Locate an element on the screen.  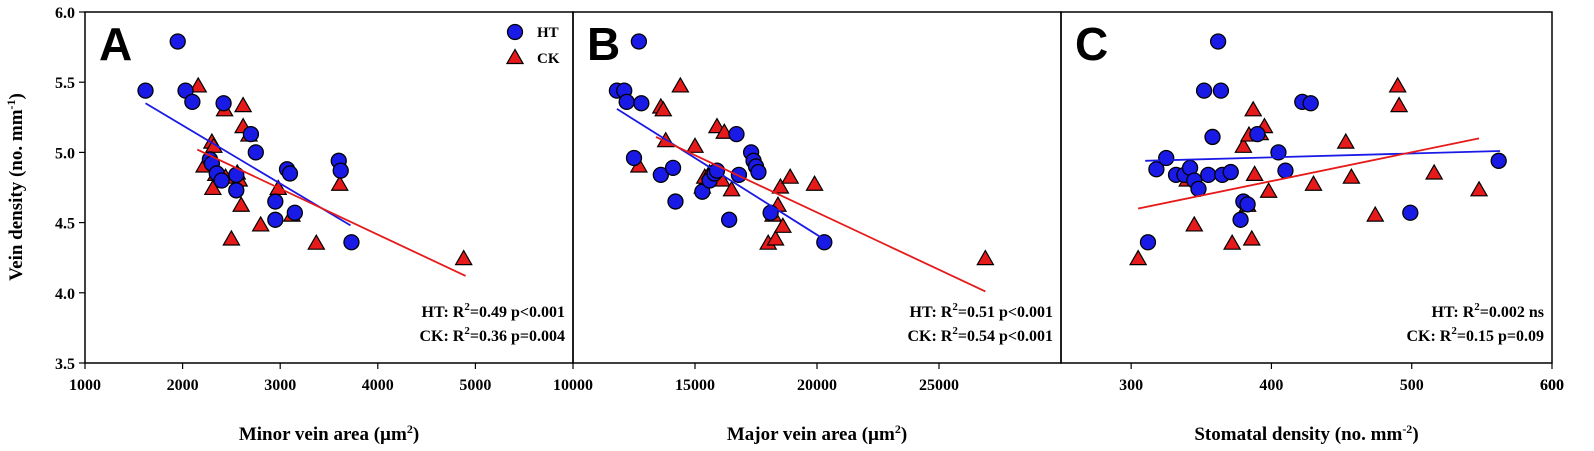
stat-annotation-ht: HT: R2=0.49 p<0.001 is located at coordinates (493, 311).